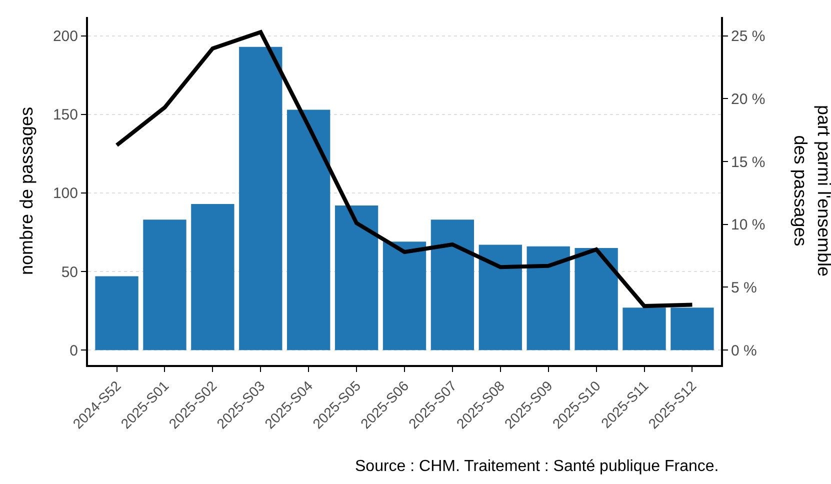 Image resolution: width=831 pixels, height=484 pixels. What do you see at coordinates (537, 466) in the screenshot?
I see `source-note: Source : CHM. Traitement : Santé publique France.` at bounding box center [537, 466].